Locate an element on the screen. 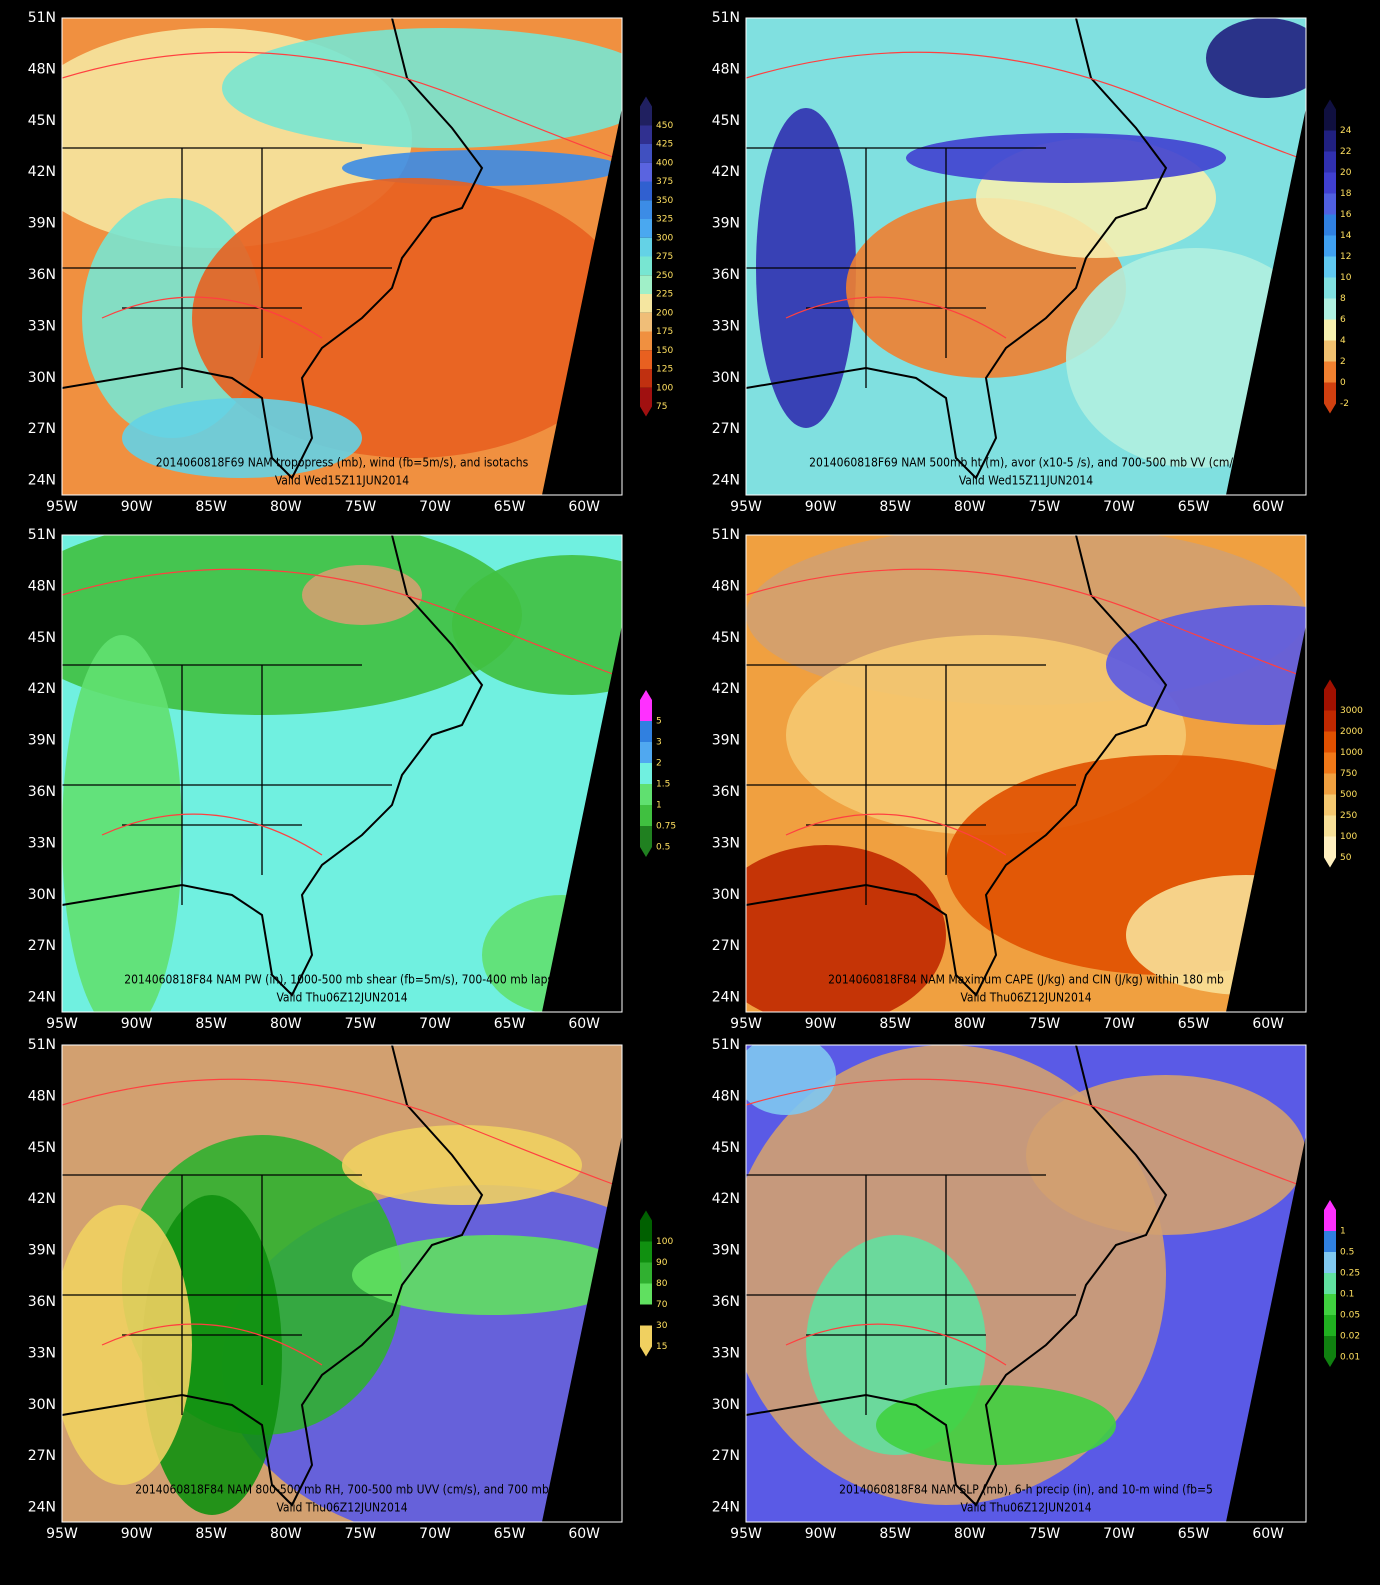 The height and width of the screenshot is (1585, 1380). colorbar-label: 1 is located at coordinates (1343, 1232).